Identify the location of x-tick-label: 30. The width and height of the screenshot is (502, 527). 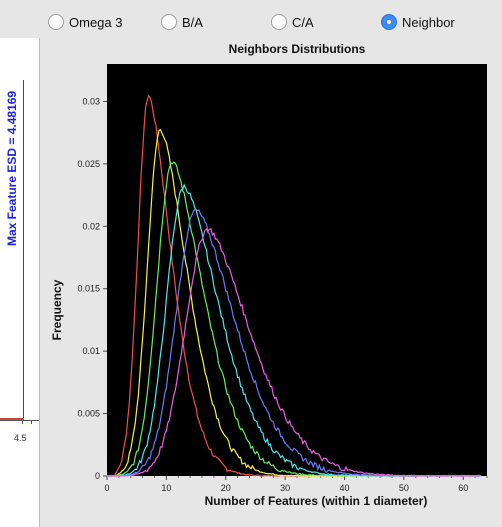
(285, 488).